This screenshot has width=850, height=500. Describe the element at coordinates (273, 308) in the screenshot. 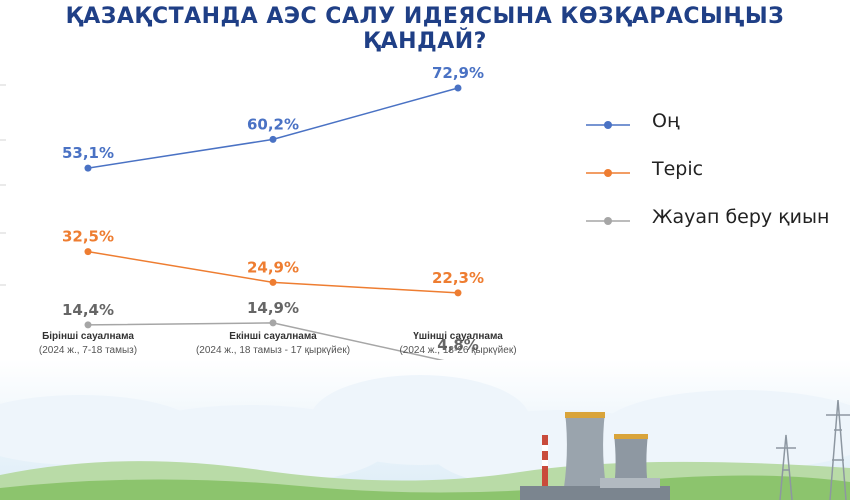

I see `data-label: 14,9%` at that location.